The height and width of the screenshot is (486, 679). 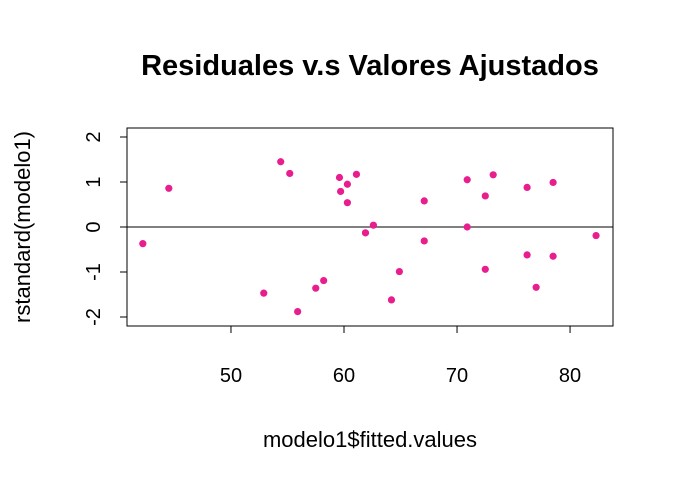 I want to click on y-tick-label: 2, so click(x=94, y=136).